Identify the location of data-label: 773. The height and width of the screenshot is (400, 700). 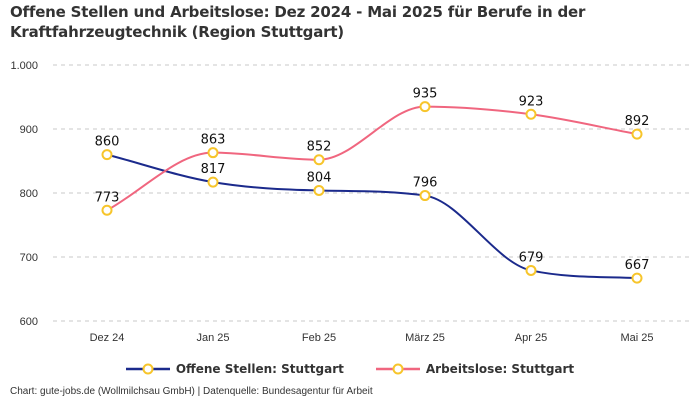
(107, 197).